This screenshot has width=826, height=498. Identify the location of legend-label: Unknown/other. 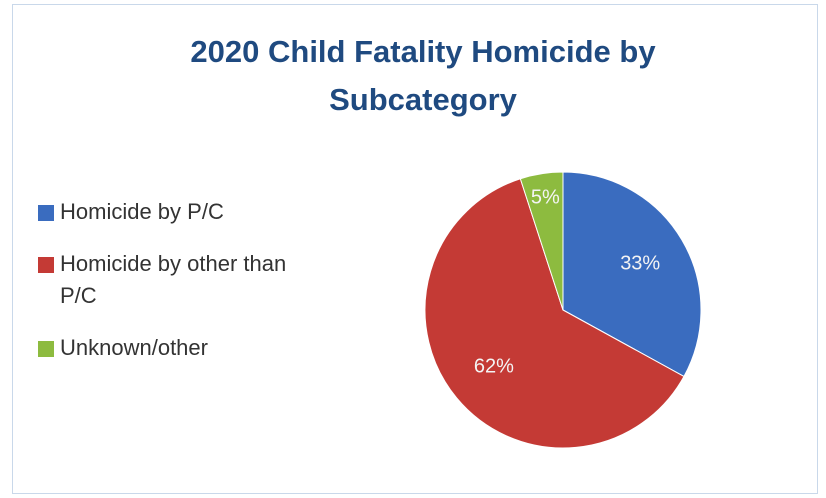
(134, 347).